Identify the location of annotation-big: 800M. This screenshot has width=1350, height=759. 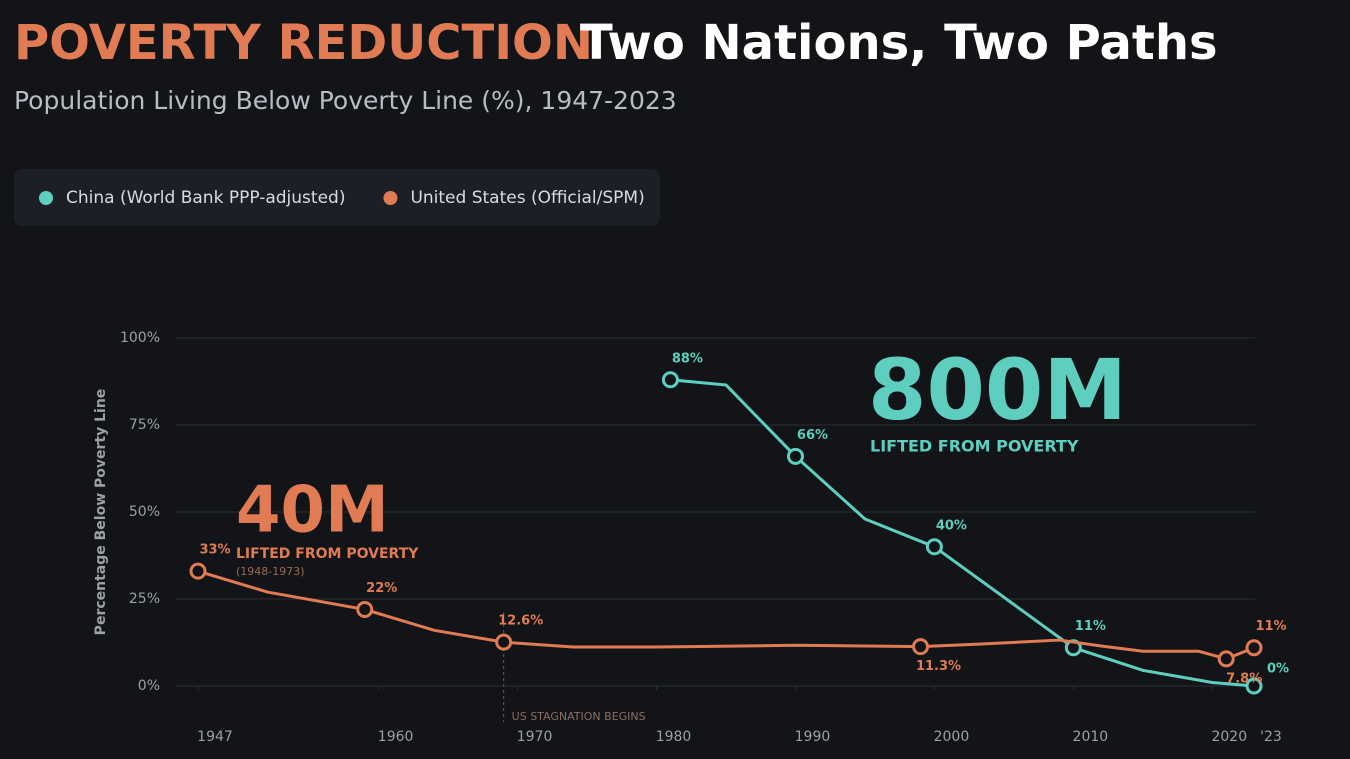
(997, 390).